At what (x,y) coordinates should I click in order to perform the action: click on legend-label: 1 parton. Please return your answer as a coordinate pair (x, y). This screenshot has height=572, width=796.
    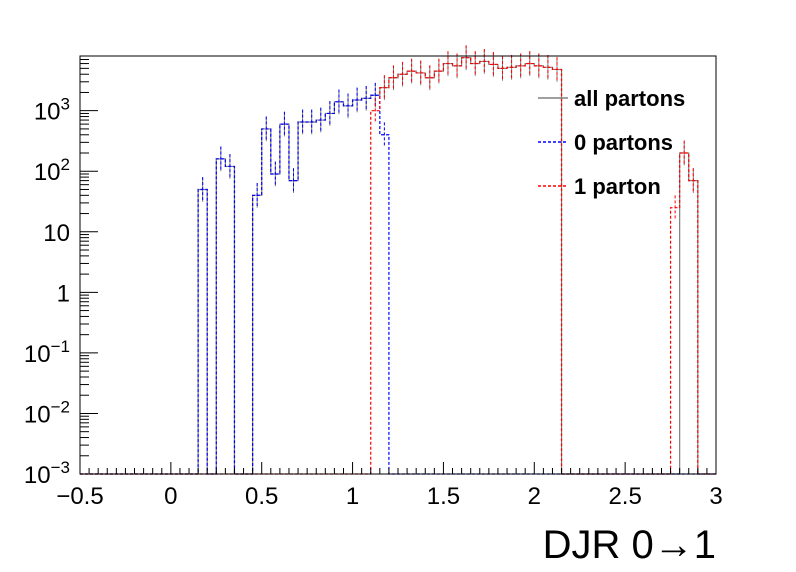
    Looking at the image, I should click on (617, 186).